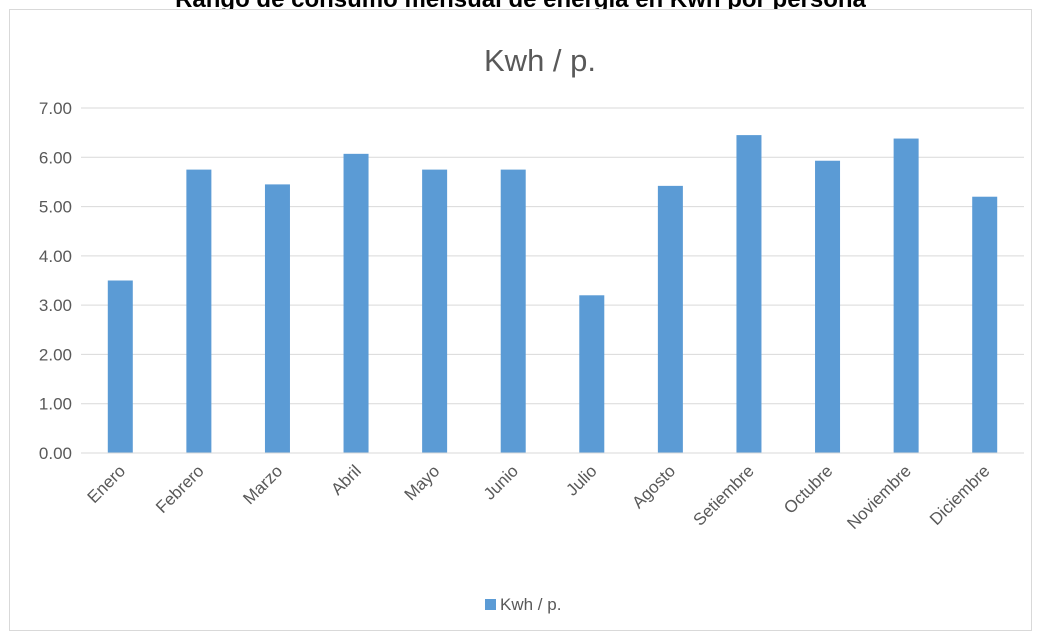  I want to click on x-tick-label: Octubre, so click(808, 489).